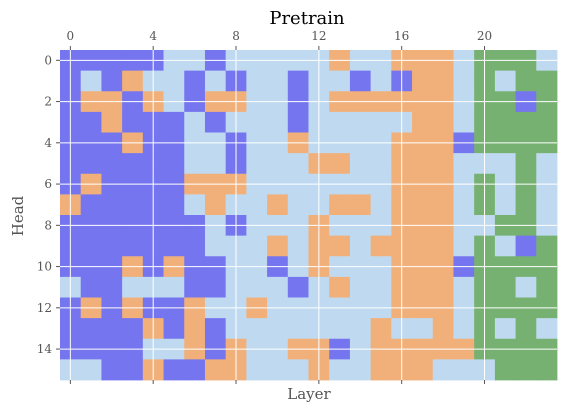 This screenshot has width=566, height=413. Describe the element at coordinates (48, 143) in the screenshot. I see `y-tick-label: 4` at that location.